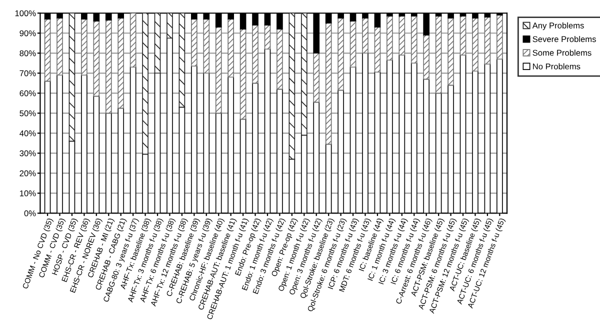 Image resolution: width=600 pixels, height=328 pixels. Describe the element at coordinates (564, 39) in the screenshot. I see `legend-label: Severe Problems` at that location.